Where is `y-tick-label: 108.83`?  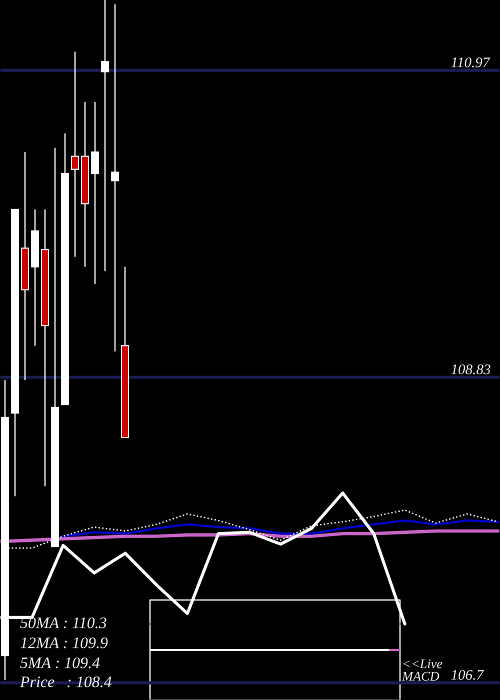
y-tick-label: 108.83 is located at coordinates (470, 369).